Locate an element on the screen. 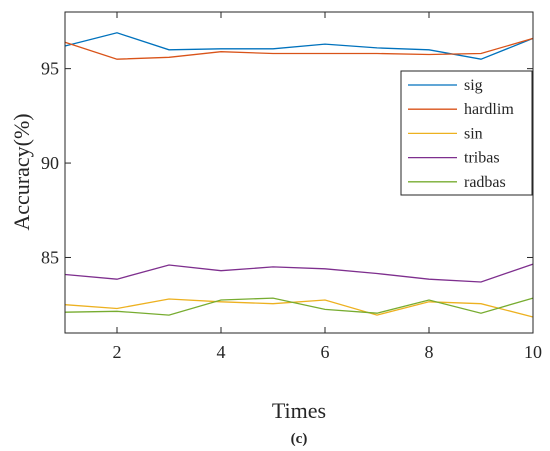  x-tick-label: 8 is located at coordinates (429, 352).